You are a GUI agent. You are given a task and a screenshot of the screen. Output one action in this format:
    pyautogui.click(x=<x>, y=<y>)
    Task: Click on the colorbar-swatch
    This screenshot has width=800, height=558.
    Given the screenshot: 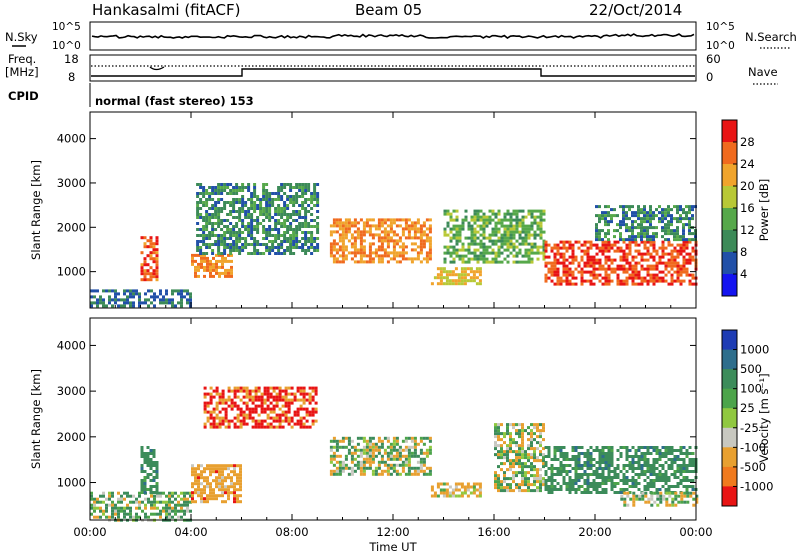 What is the action you would take?
    pyautogui.click(x=729, y=340)
    